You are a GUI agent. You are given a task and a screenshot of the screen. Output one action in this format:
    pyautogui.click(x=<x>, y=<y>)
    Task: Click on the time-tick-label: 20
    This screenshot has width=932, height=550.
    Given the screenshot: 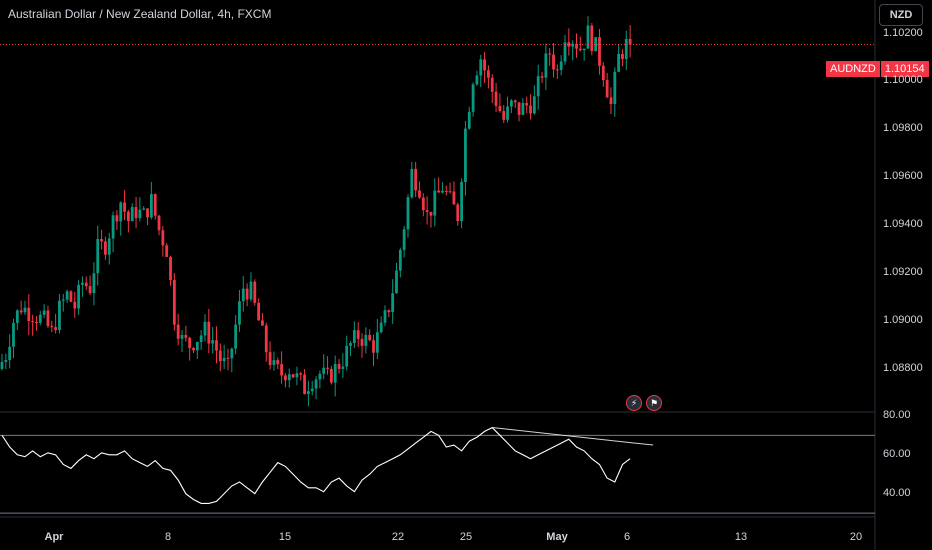 What is the action you would take?
    pyautogui.click(x=856, y=537)
    